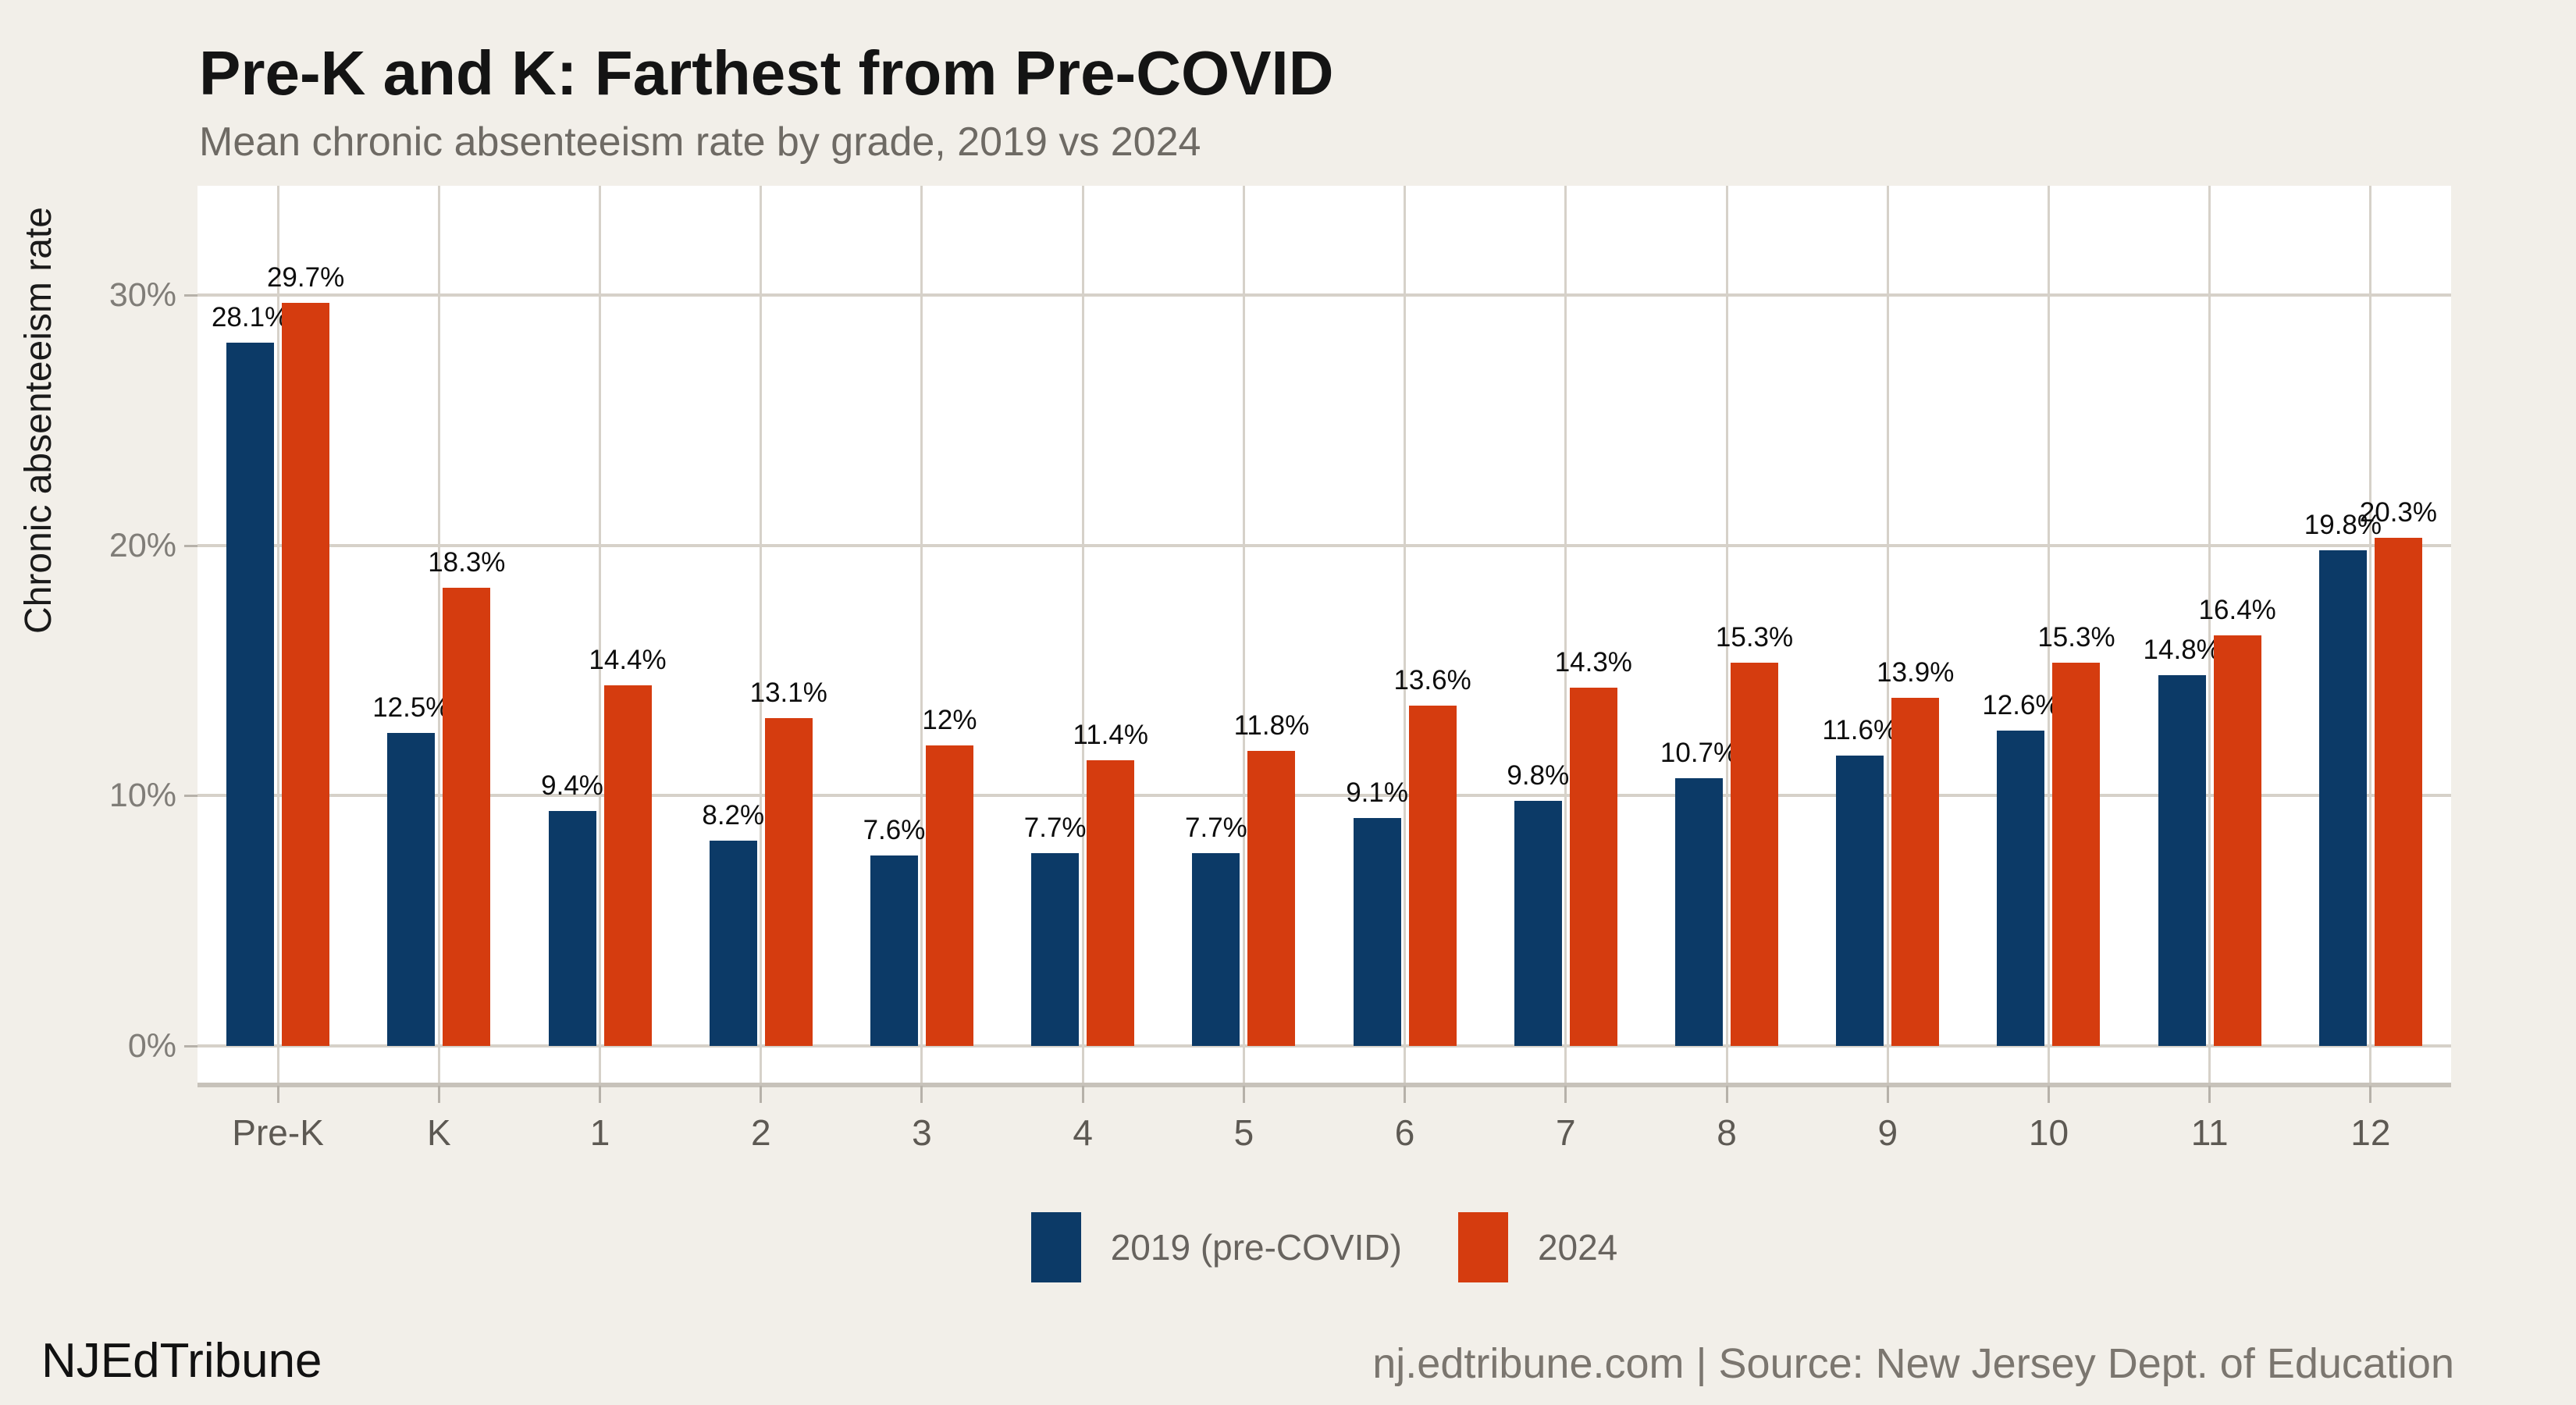 Image resolution: width=2576 pixels, height=1405 pixels. I want to click on x-tick-label-6: 6, so click(1404, 1133).